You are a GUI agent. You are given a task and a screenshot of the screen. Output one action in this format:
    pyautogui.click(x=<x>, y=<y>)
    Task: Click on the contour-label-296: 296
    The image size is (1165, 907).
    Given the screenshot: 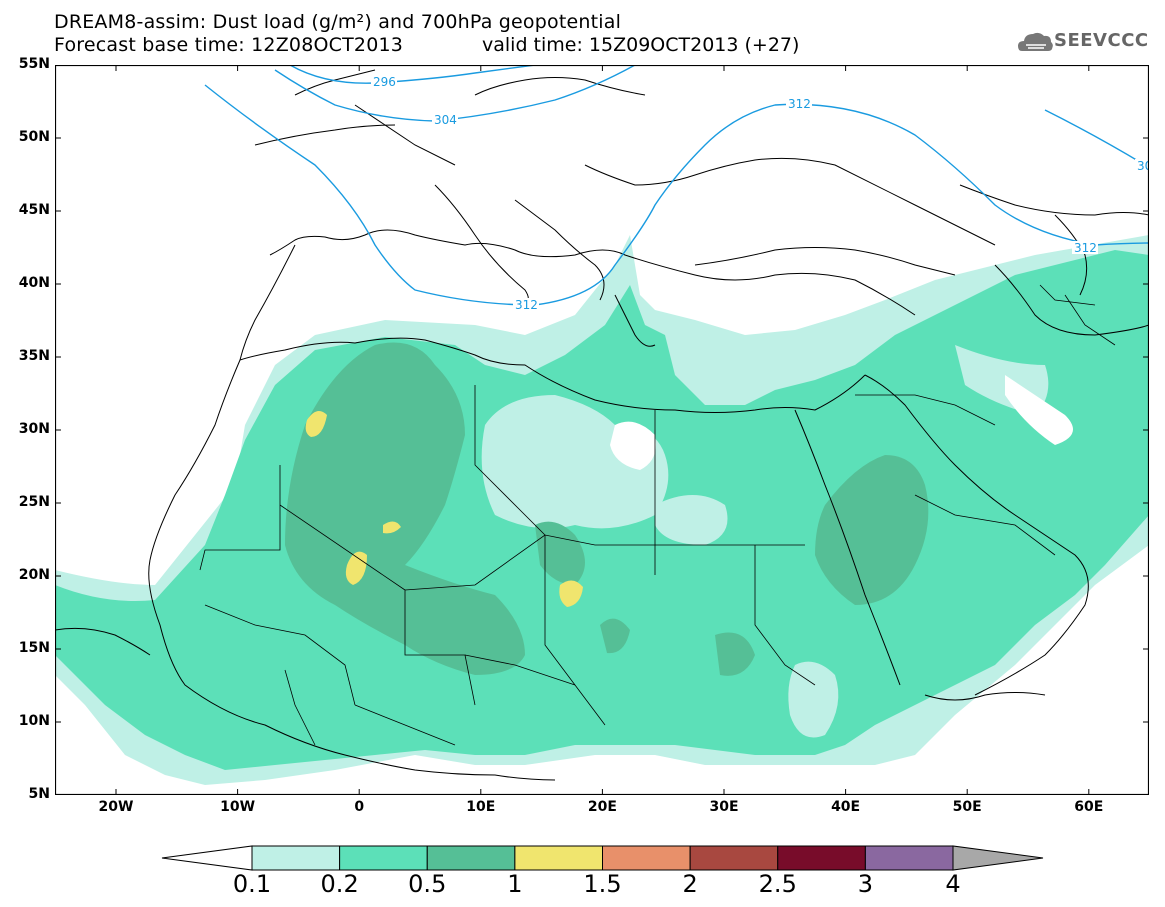 What is the action you would take?
    pyautogui.click(x=384, y=82)
    